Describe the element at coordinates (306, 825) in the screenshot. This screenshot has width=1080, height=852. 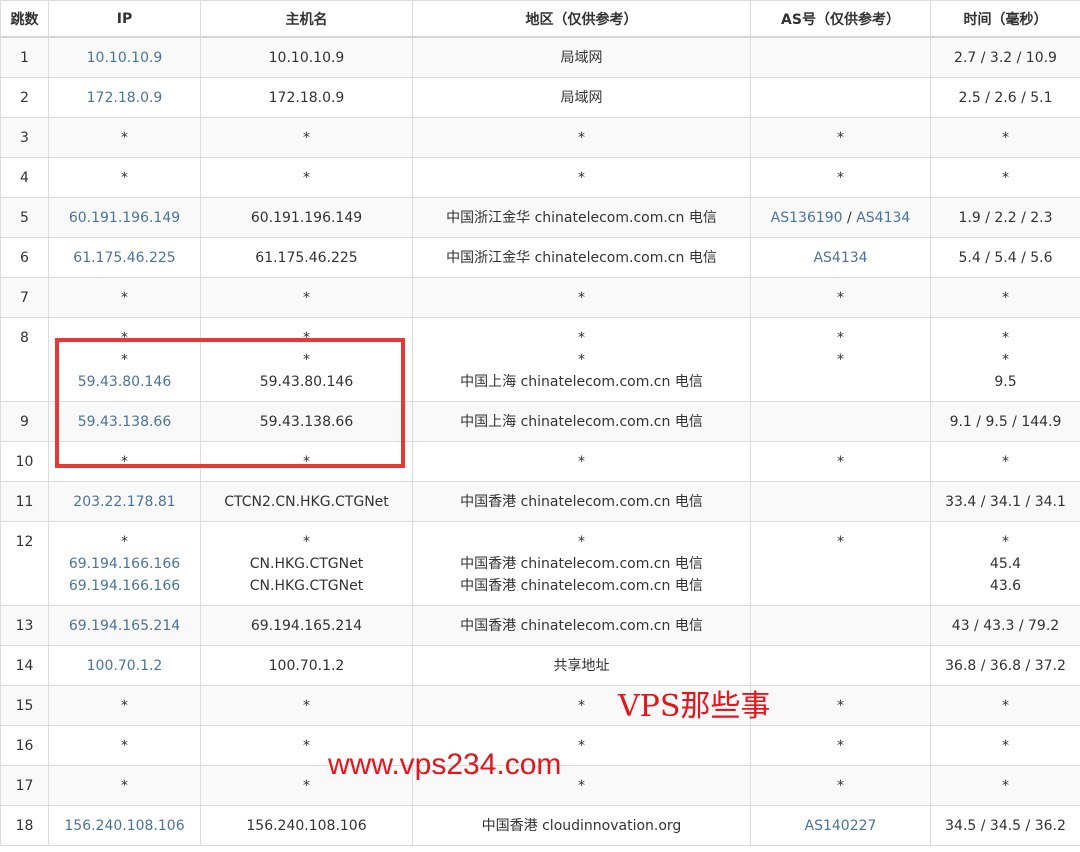
I see `host-cell: 156.240.108.106` at that location.